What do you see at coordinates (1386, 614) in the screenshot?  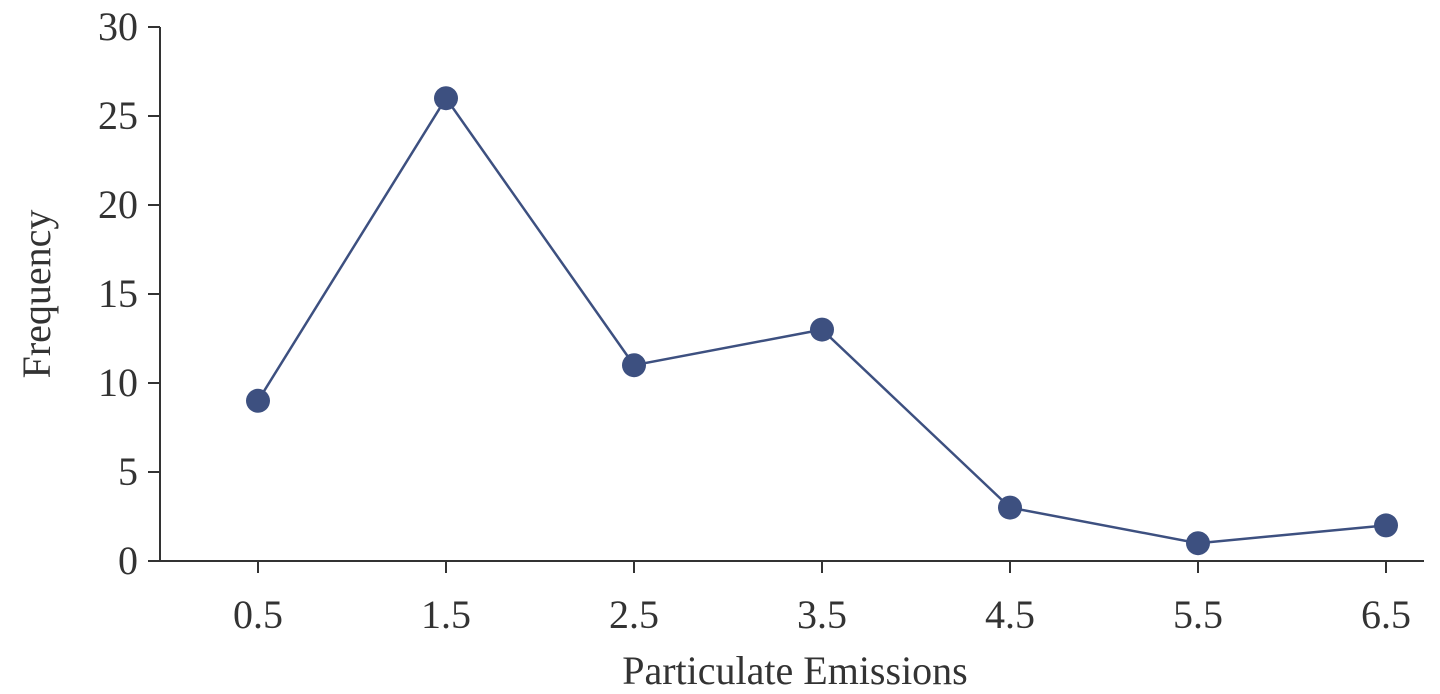 I see `x-tick-label: 6.5` at bounding box center [1386, 614].